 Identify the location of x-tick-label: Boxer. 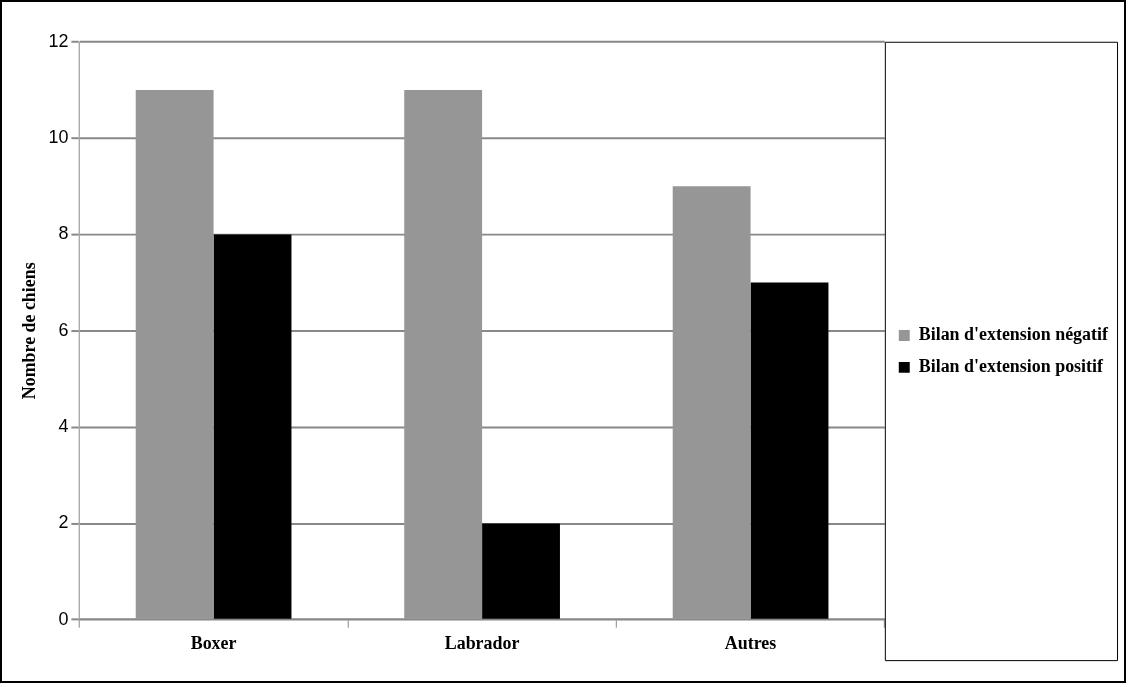
(213, 643).